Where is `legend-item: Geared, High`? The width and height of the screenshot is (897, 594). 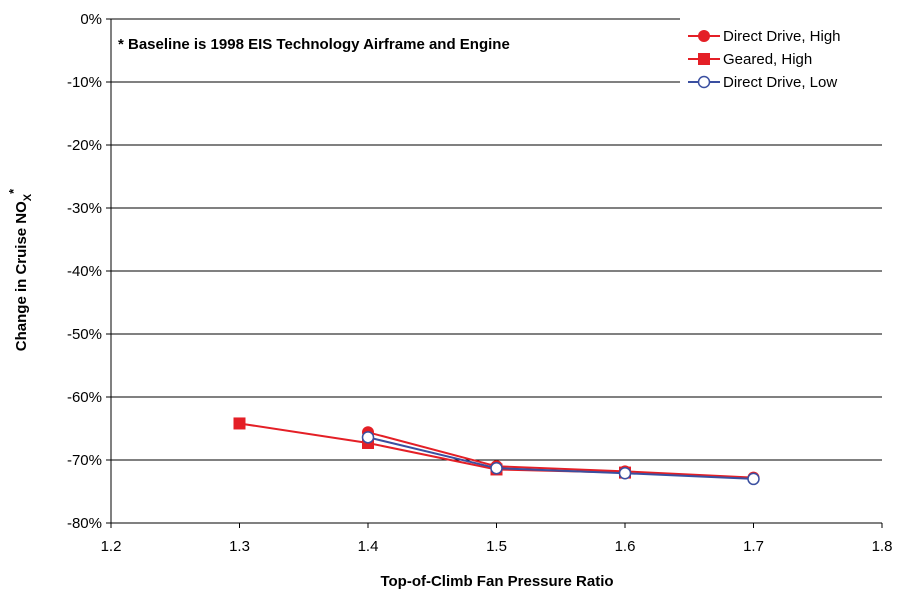 legend-item: Geared, High is located at coordinates (750, 59).